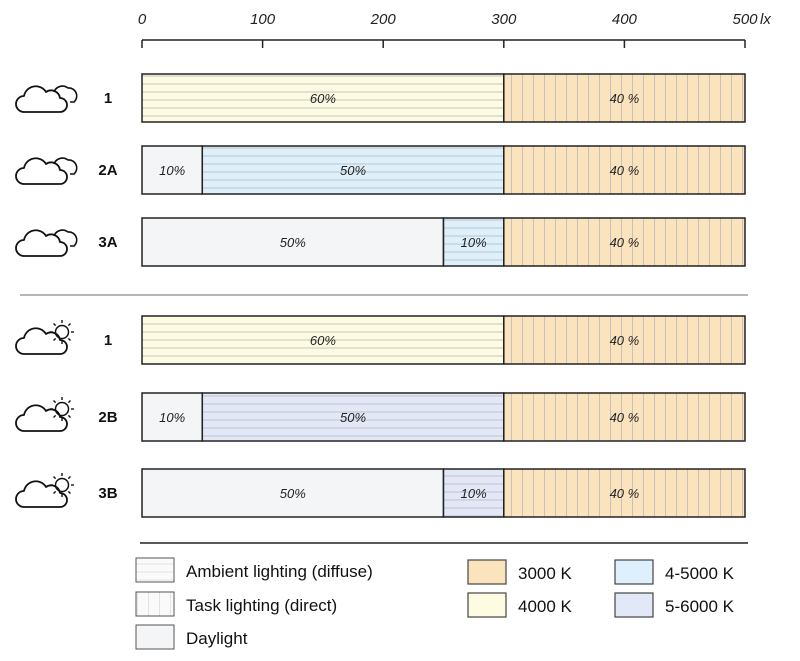 The height and width of the screenshot is (661, 800). I want to click on row-label: 3B, so click(107, 493).